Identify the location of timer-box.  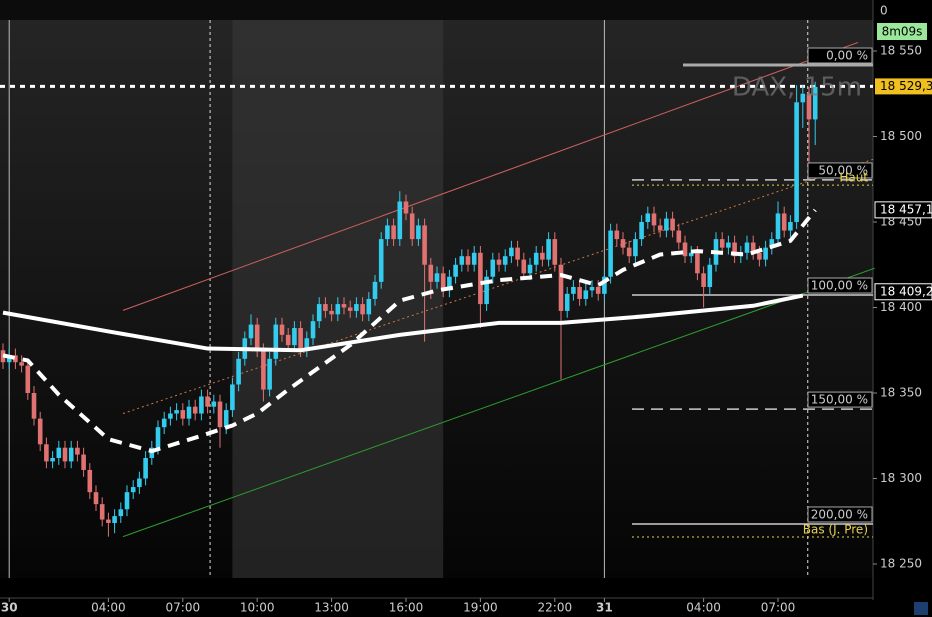
(902, 31).